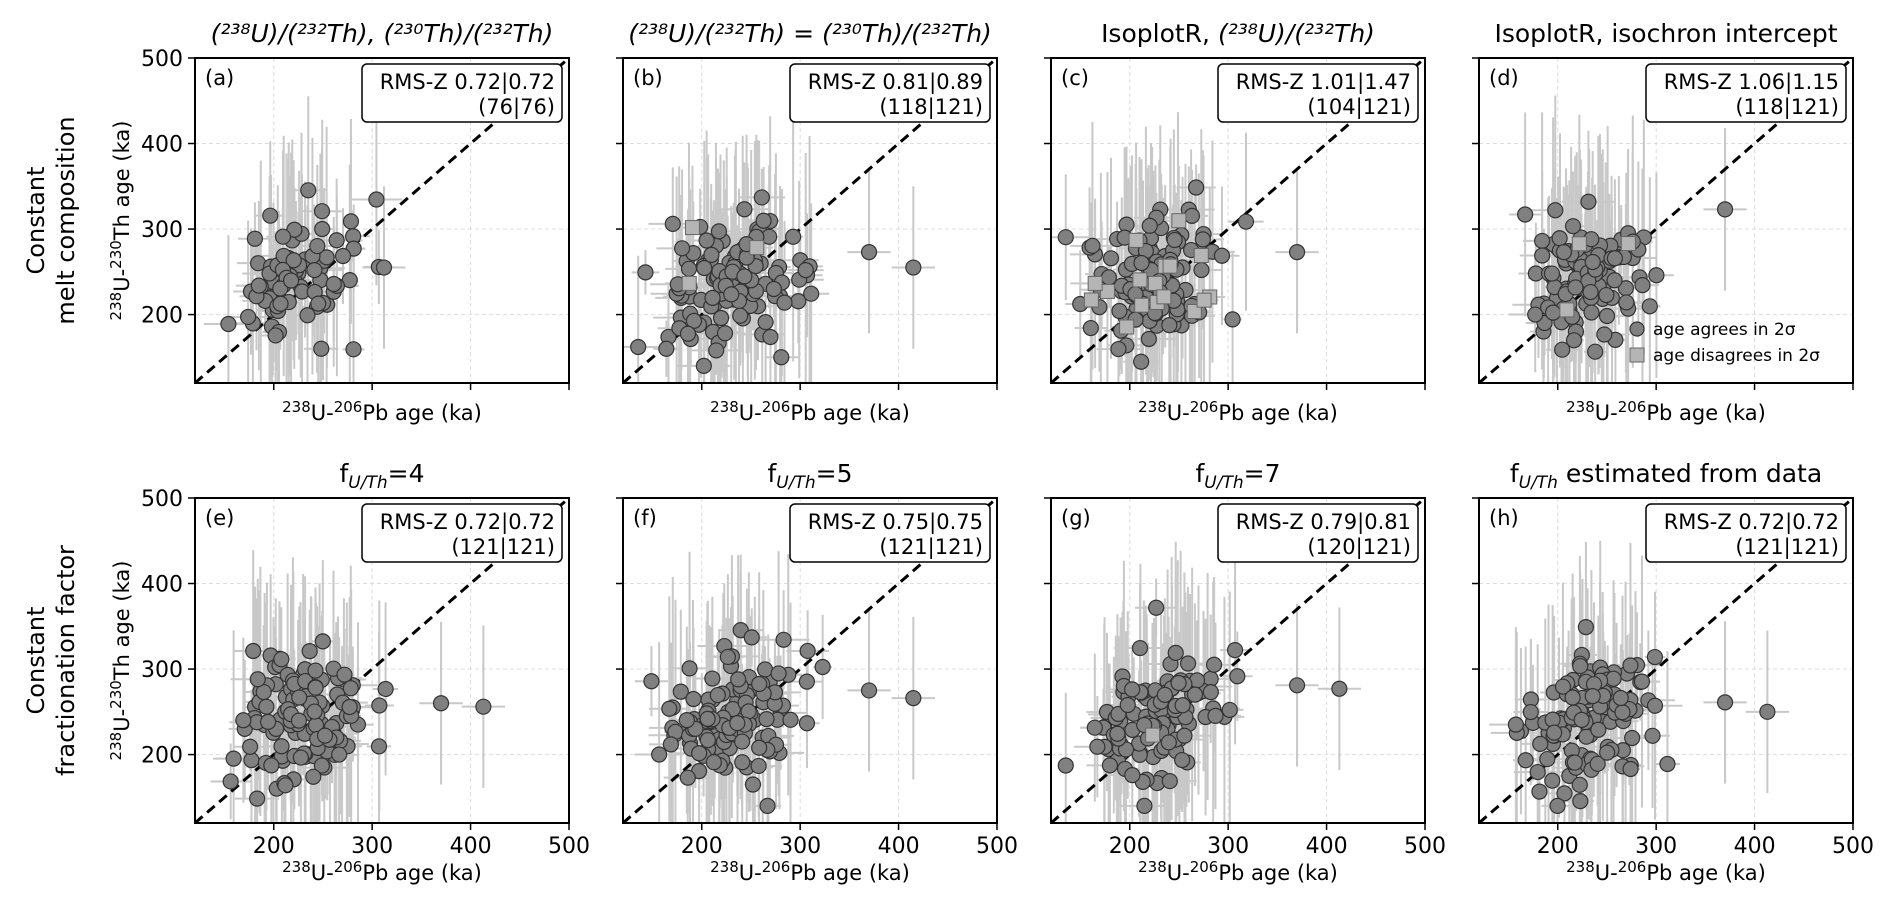  What do you see at coordinates (51, 220) in the screenshot?
I see `row-label: Constantmelt composition` at bounding box center [51, 220].